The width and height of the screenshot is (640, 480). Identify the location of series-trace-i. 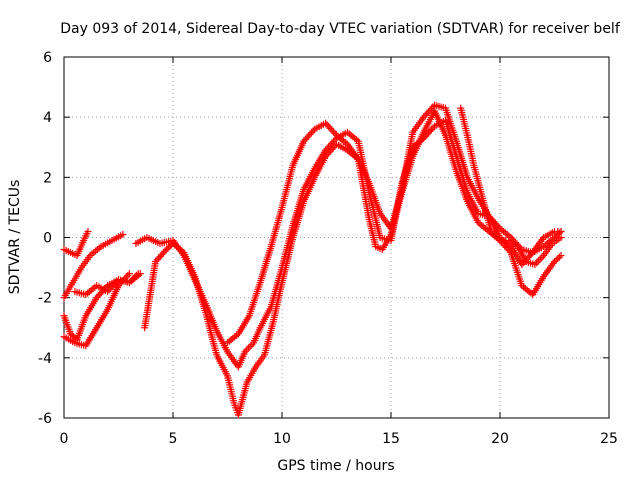
(511, 186).